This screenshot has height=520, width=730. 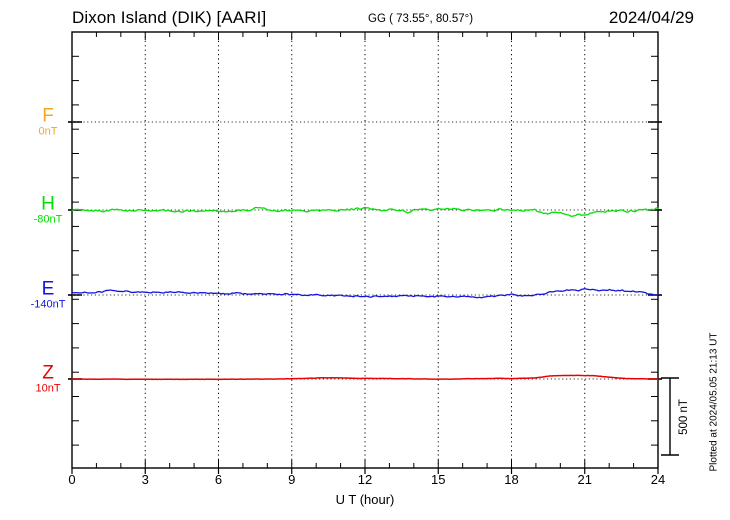 I want to click on geographic-coordinates-text: GG ( 73.55°, 80.57°), so click(x=421, y=19).